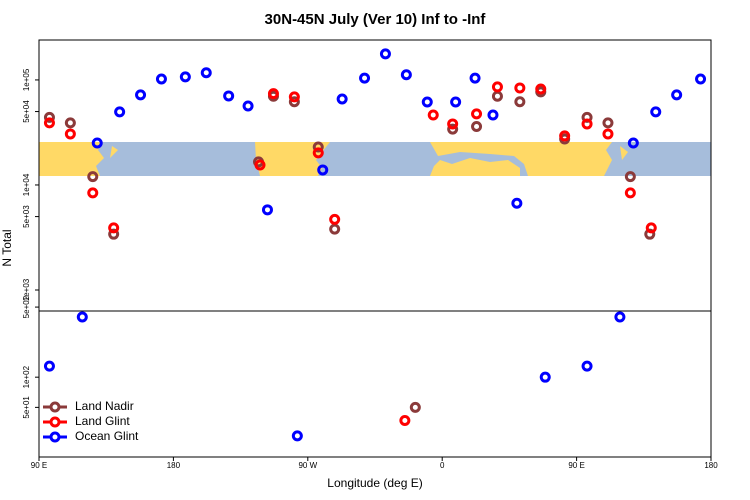  Describe the element at coordinates (26, 376) in the screenshot. I see `y-tick-label: 1e+02` at that location.